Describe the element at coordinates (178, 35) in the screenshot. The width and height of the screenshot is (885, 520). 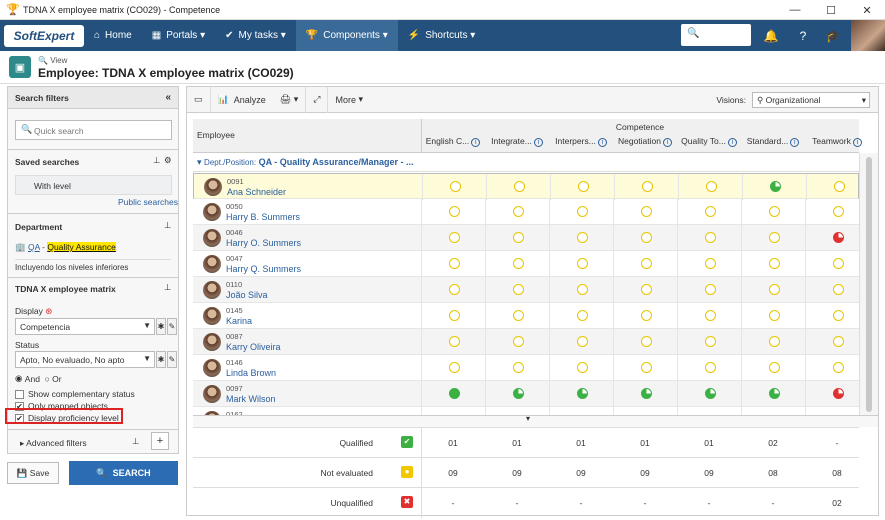
I see `nav-portals: ▦ Portals ▾` at that location.